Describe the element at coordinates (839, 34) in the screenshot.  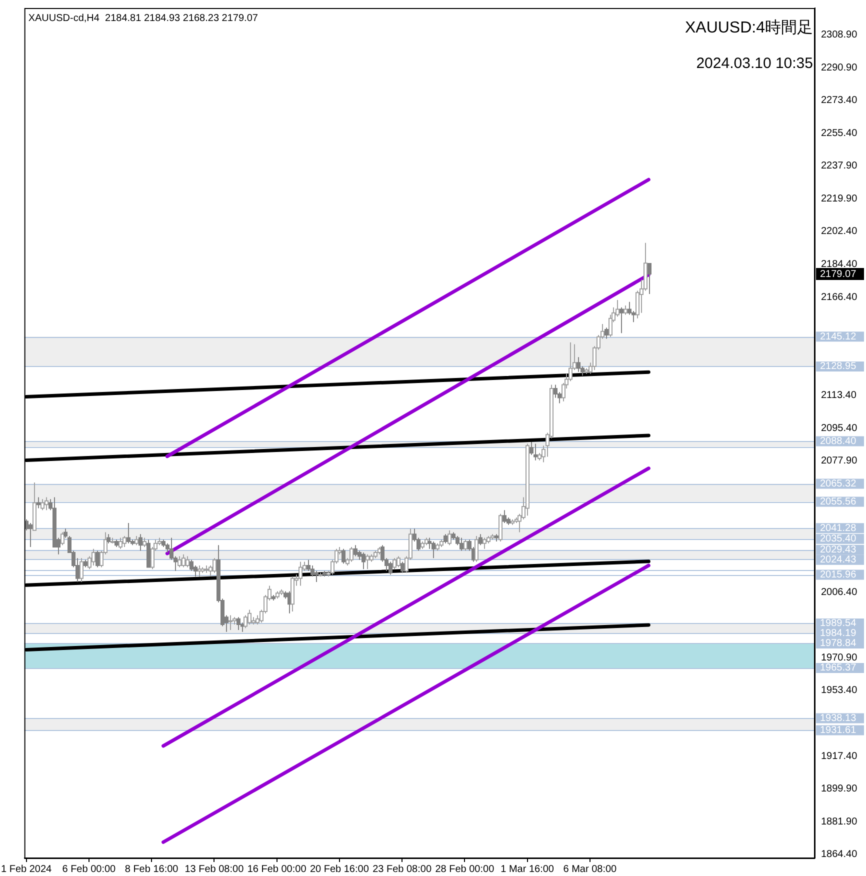
I see `y-tick-label: 2308.90` at that location.